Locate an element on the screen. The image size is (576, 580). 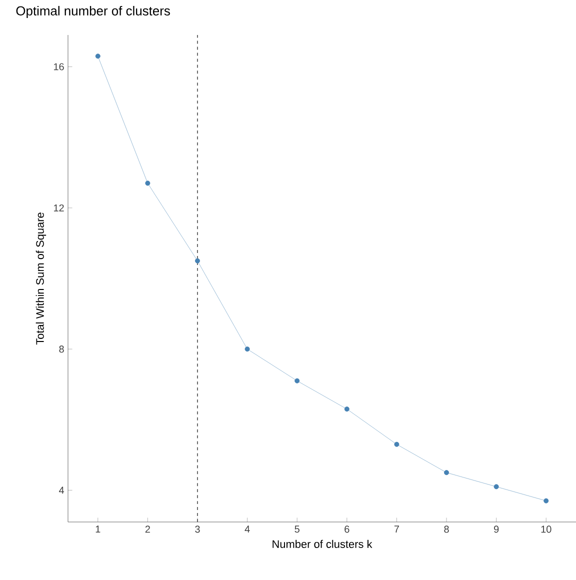
x-axis-title: Number of clusters k is located at coordinates (322, 544).